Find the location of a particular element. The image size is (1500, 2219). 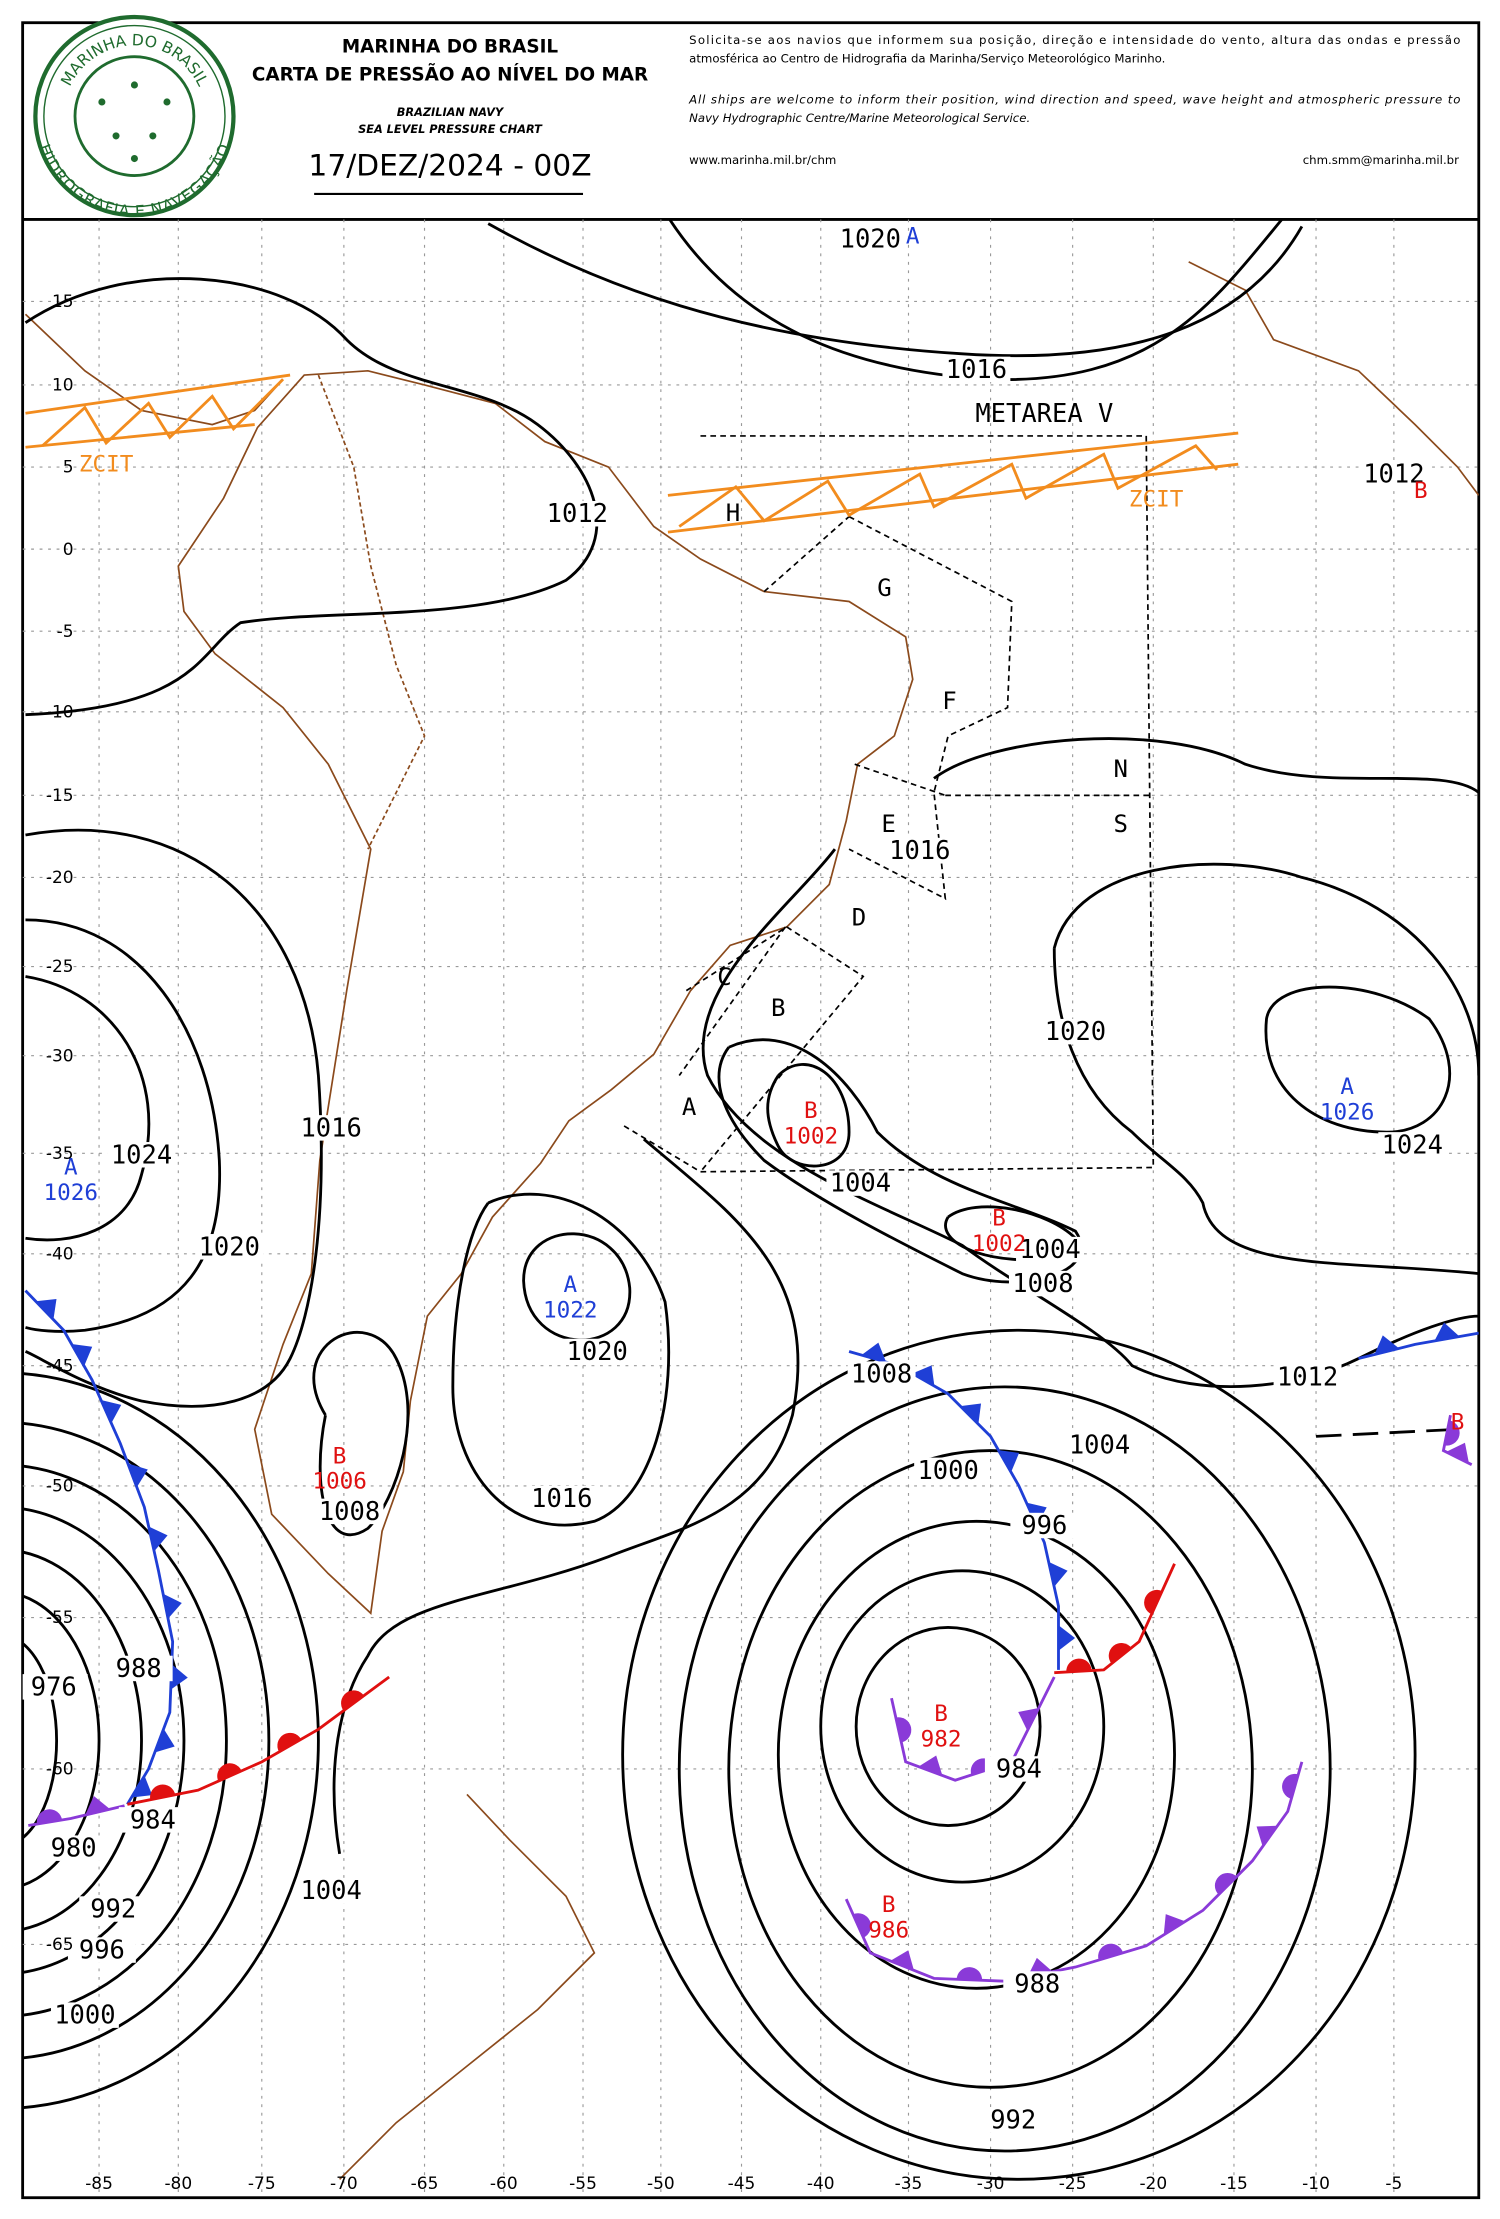

isobar-label: 1008 is located at coordinates (881, 1375).